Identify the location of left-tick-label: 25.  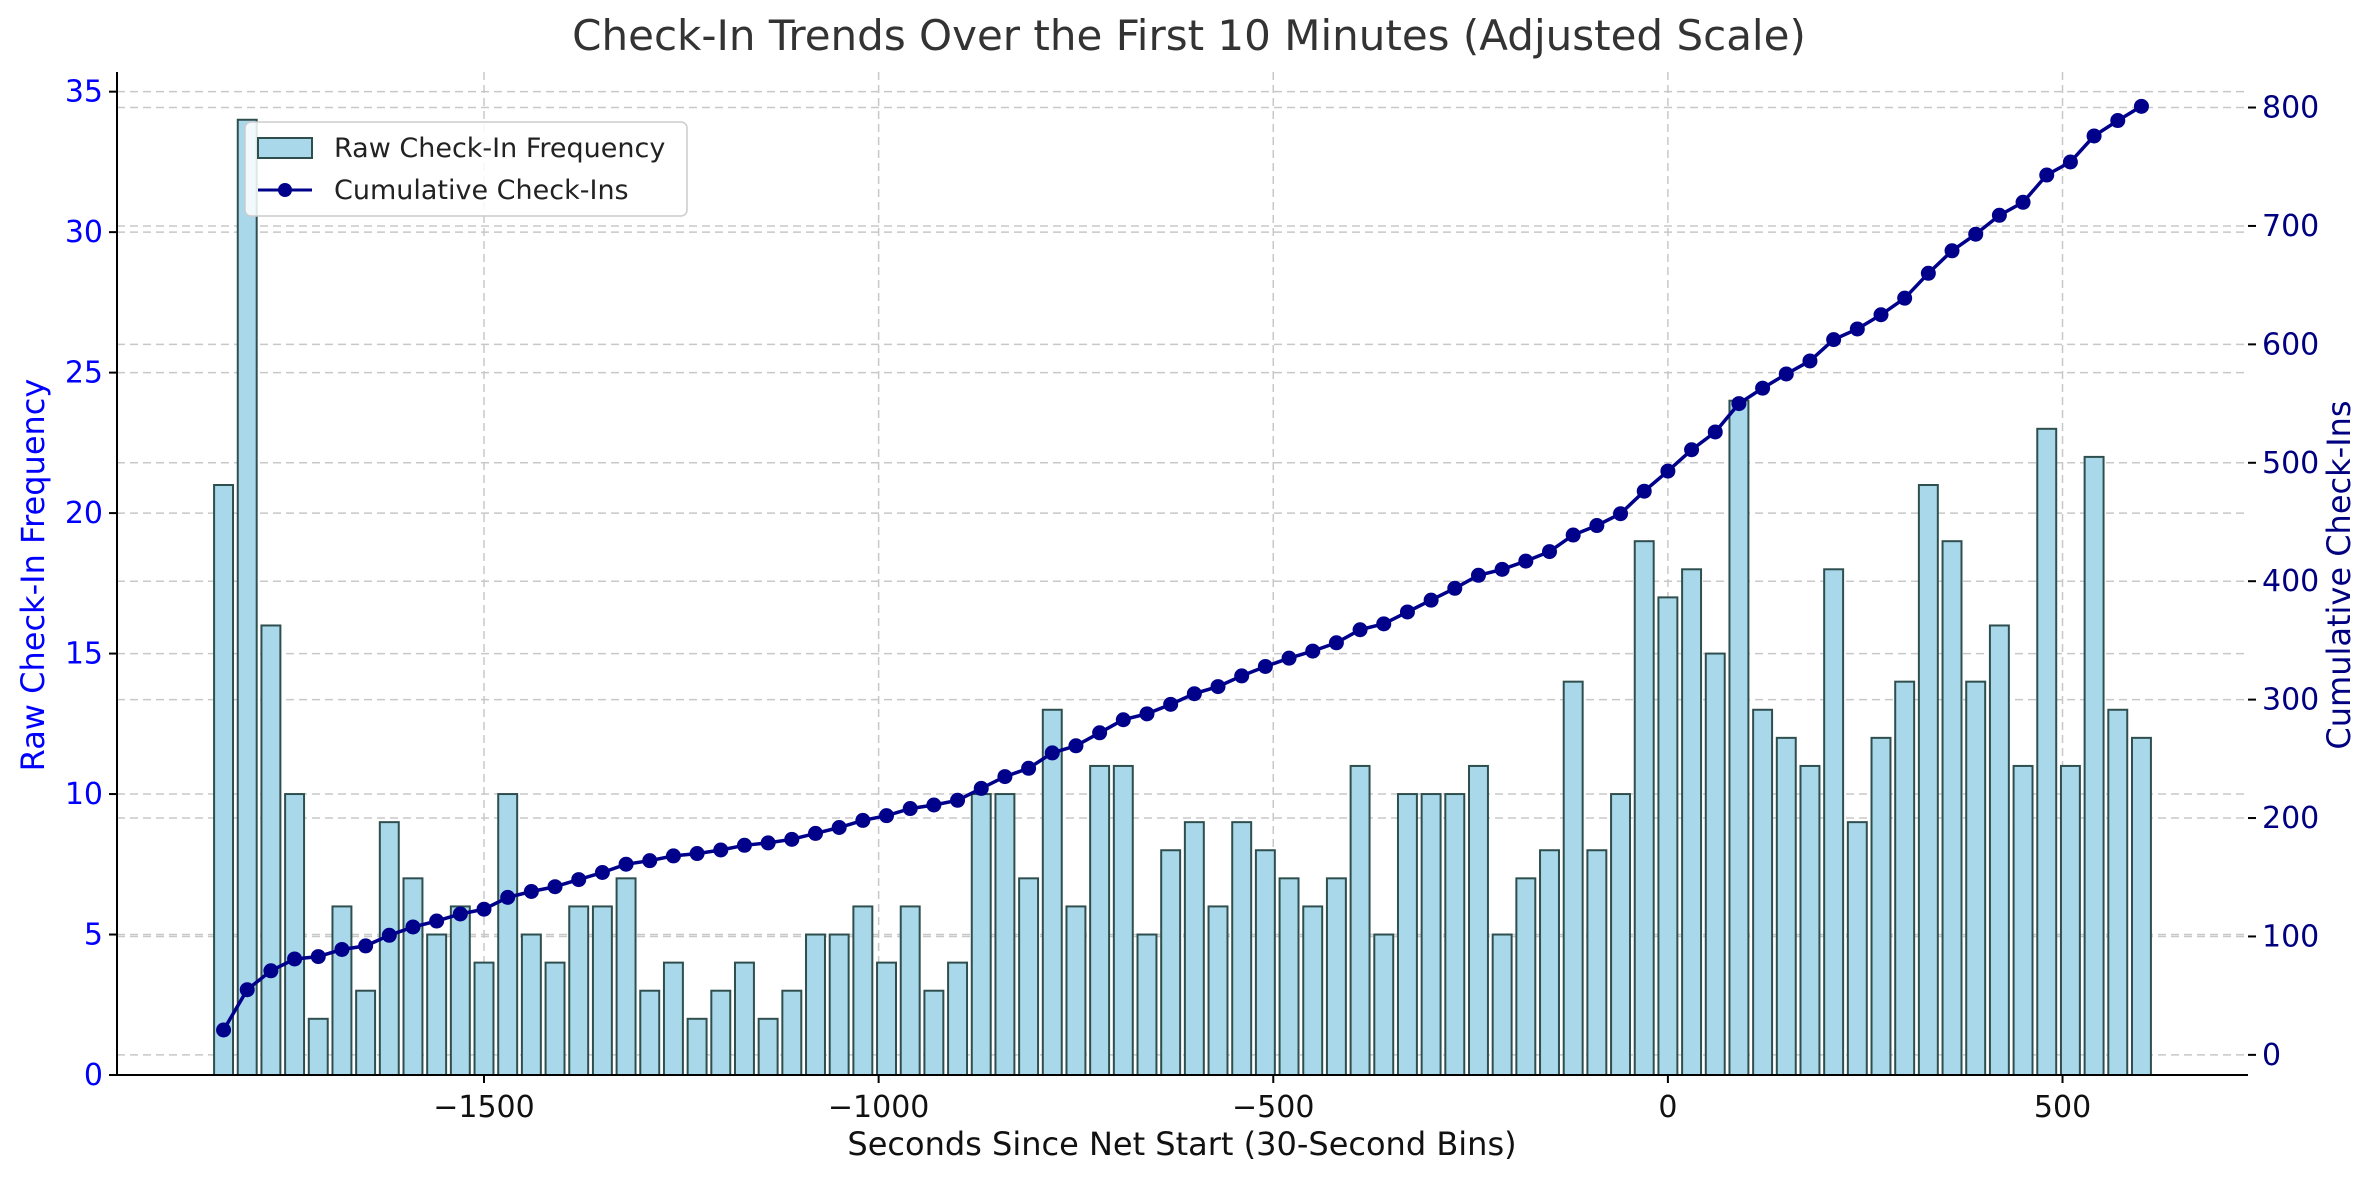
(84, 373).